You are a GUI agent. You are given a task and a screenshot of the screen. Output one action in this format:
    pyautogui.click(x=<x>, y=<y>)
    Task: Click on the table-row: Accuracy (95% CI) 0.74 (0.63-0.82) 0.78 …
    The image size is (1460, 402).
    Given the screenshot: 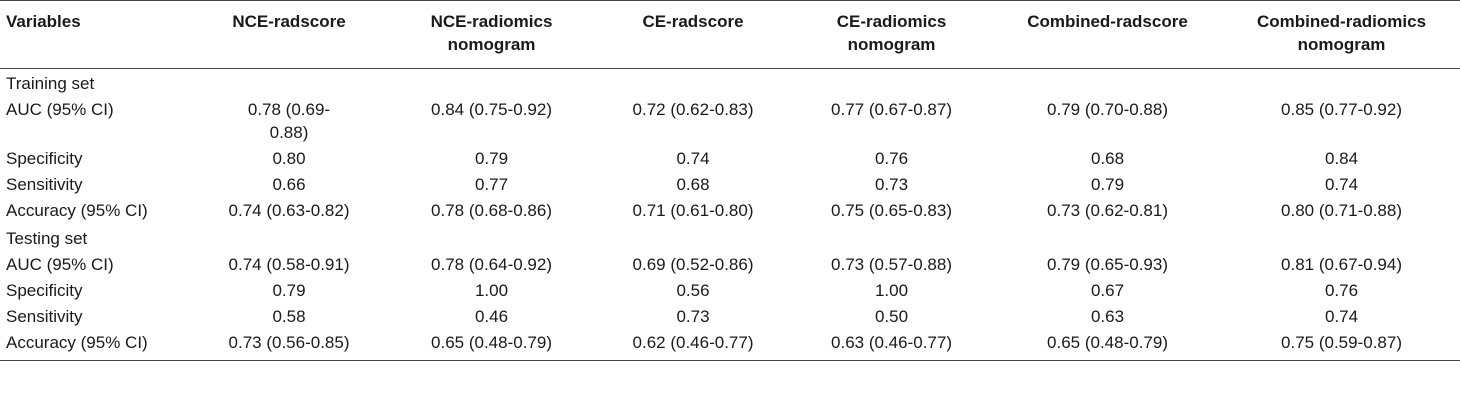 What is the action you would take?
    pyautogui.click(x=730, y=211)
    